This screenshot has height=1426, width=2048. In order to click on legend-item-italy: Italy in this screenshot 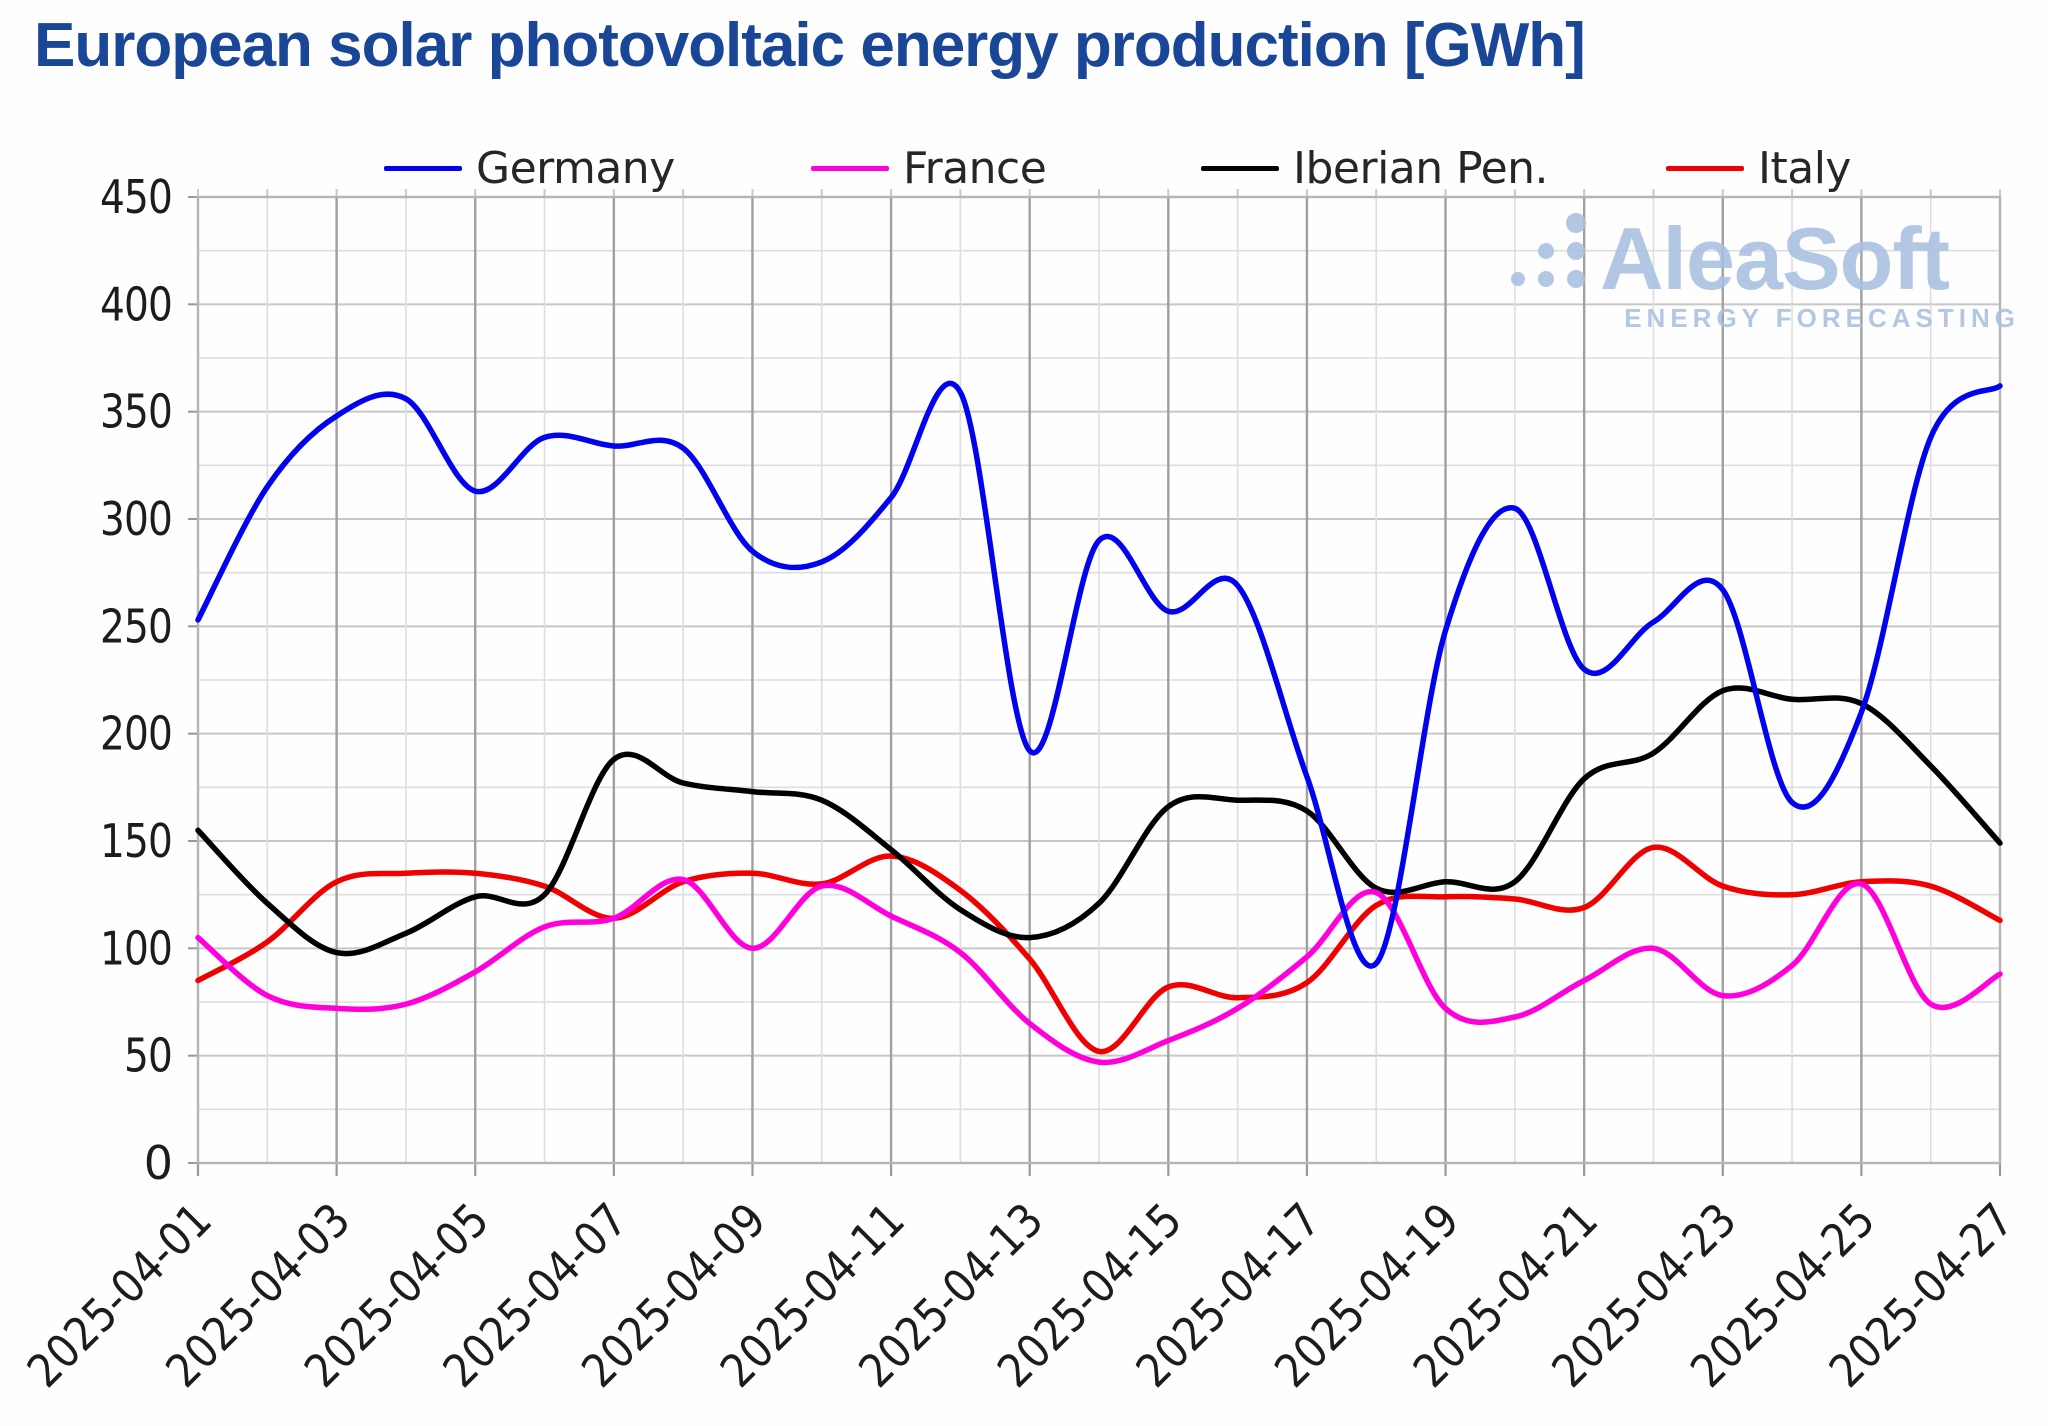, I will do `click(1758, 168)`.